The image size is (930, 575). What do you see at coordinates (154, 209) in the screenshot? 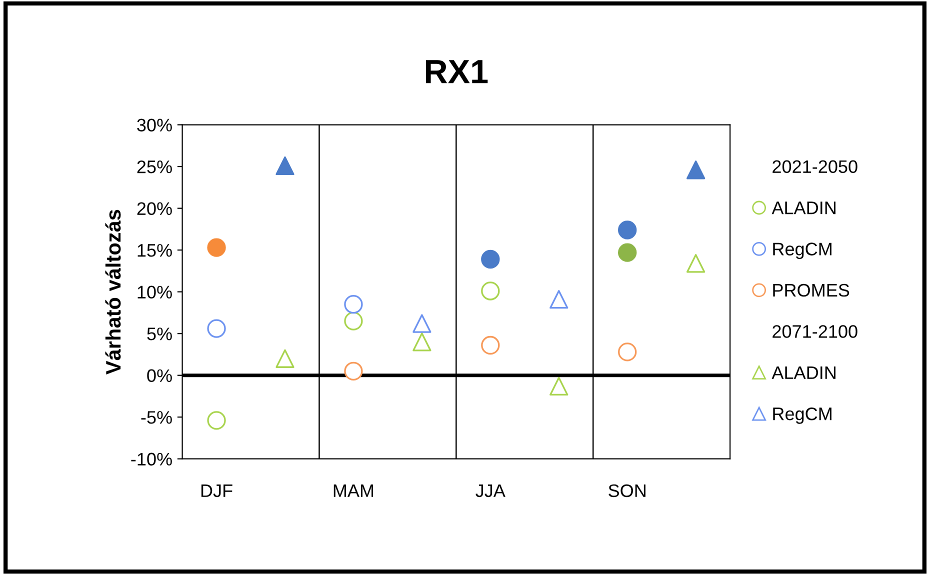
I see `y-tick-label: 20%` at bounding box center [154, 209].